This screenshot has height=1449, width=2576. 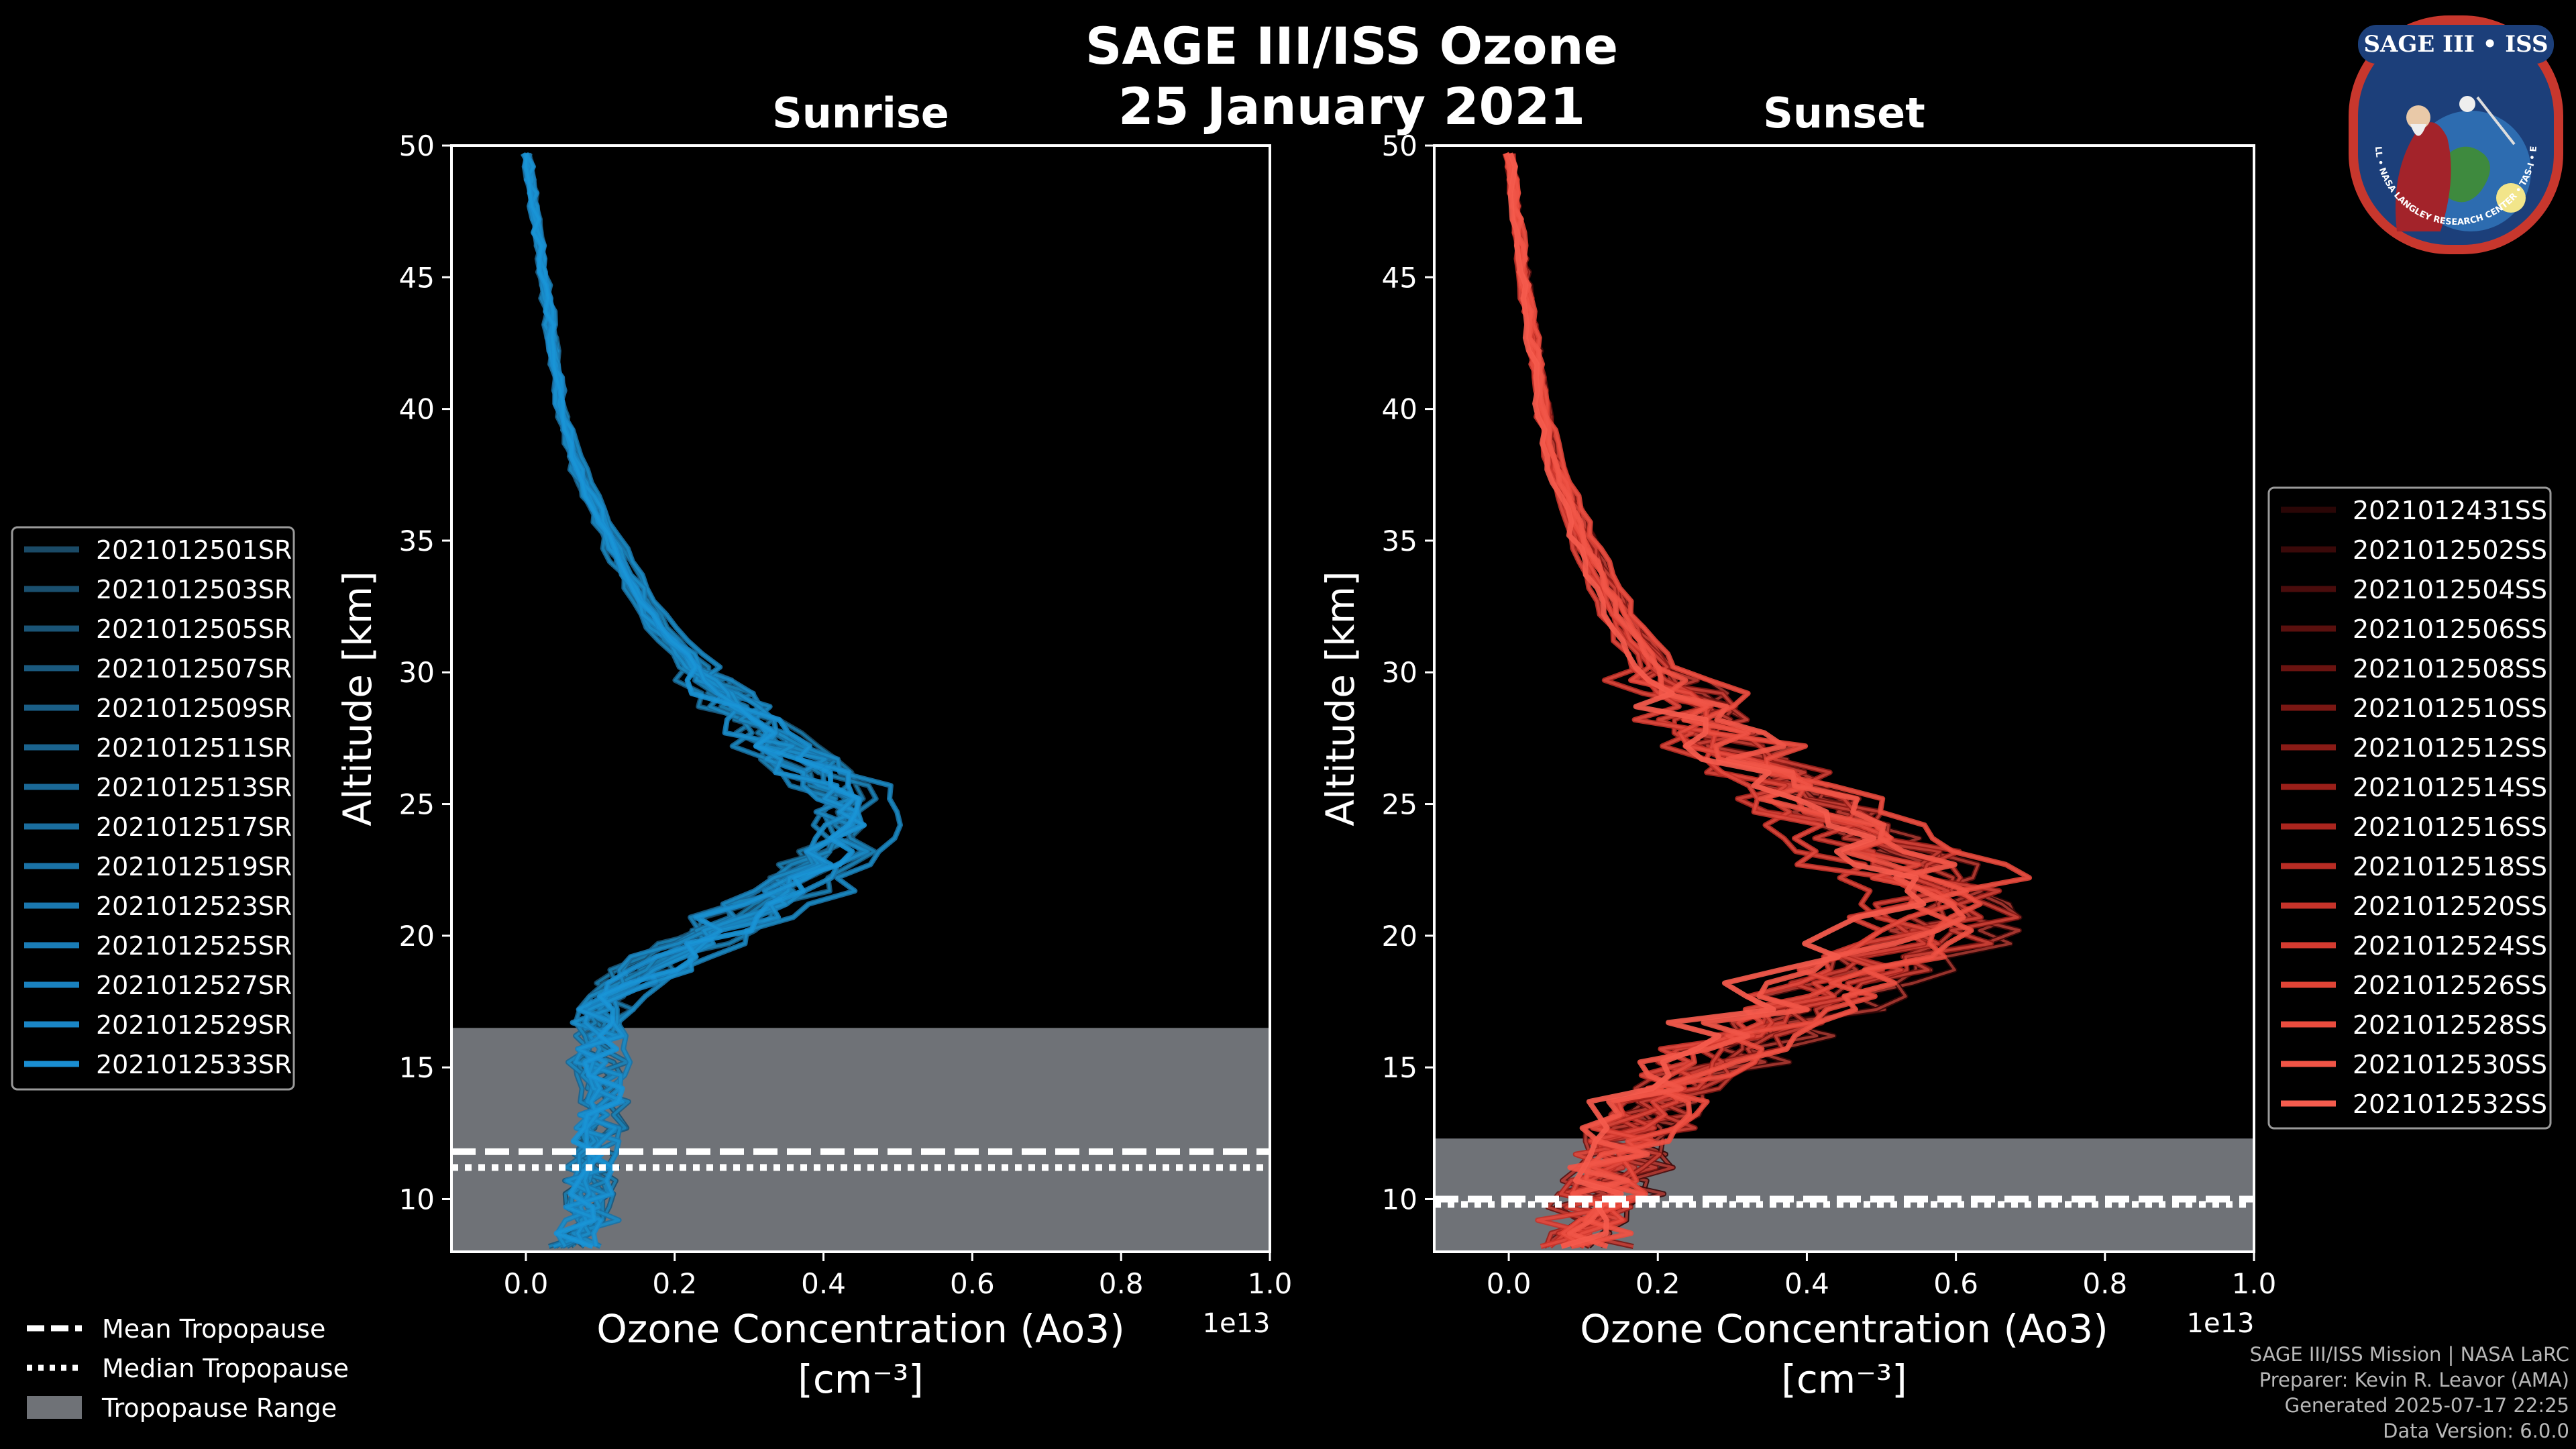 What do you see at coordinates (194, 708) in the screenshot?
I see `legend-label: 2021012509SR` at bounding box center [194, 708].